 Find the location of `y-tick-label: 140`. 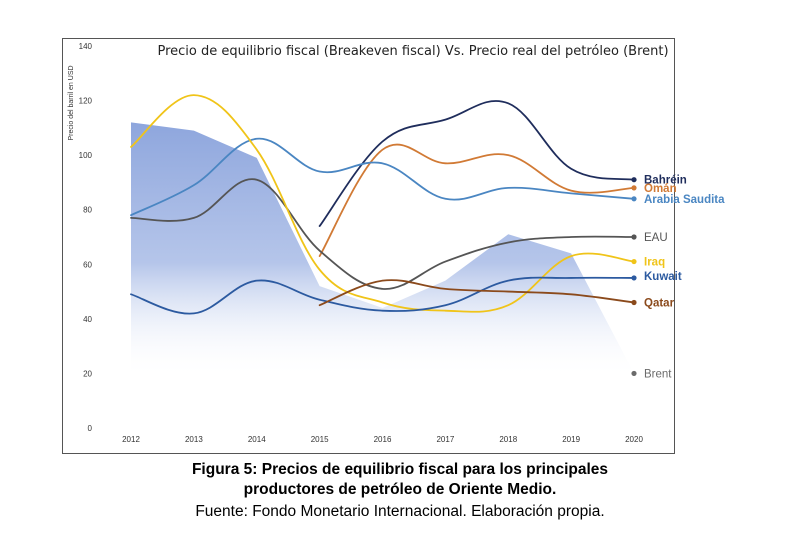

y-tick-label: 140 is located at coordinates (86, 46).